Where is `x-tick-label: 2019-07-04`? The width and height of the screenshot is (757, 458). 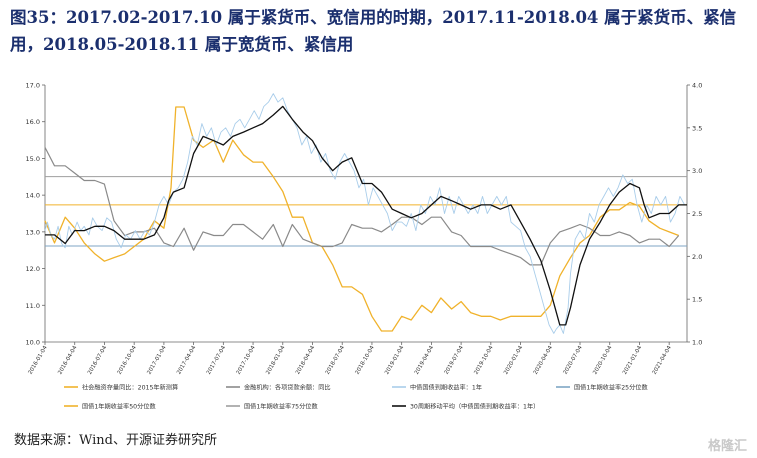 x-tick-label: 2019-07-04 is located at coordinates (454, 360).